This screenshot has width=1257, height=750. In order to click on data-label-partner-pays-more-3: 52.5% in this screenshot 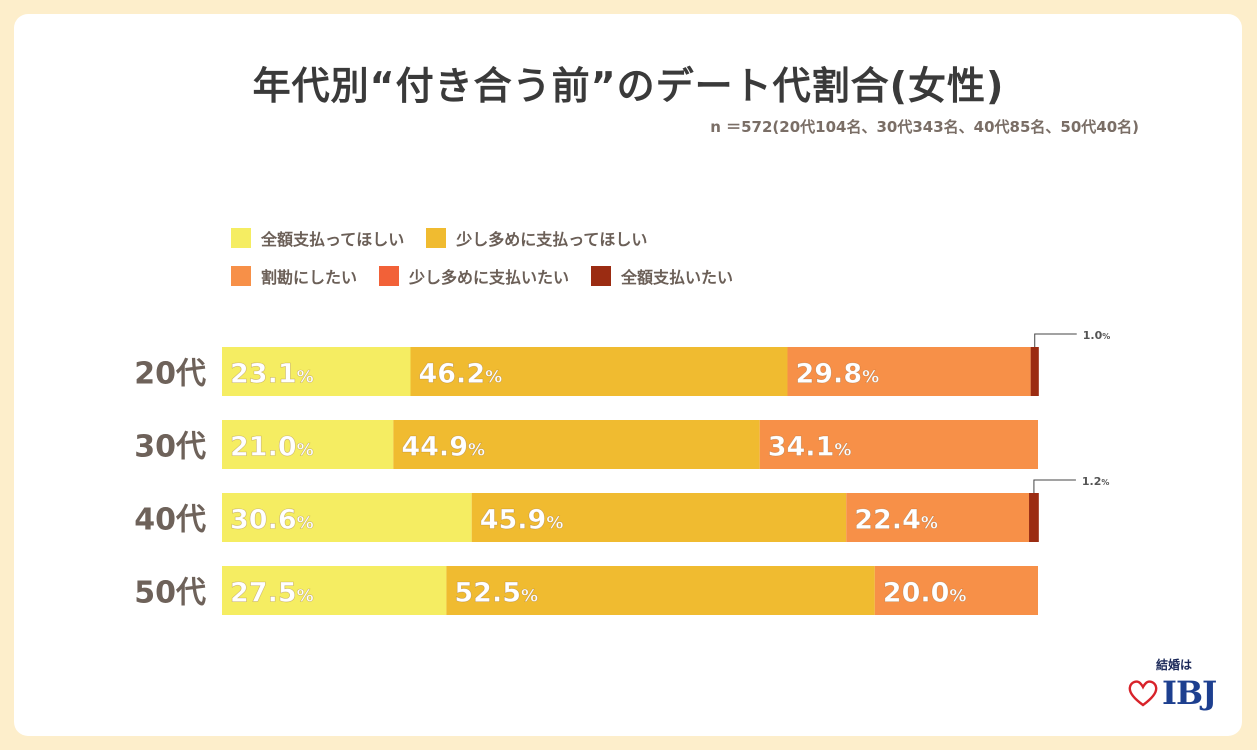, I will do `click(496, 593)`.